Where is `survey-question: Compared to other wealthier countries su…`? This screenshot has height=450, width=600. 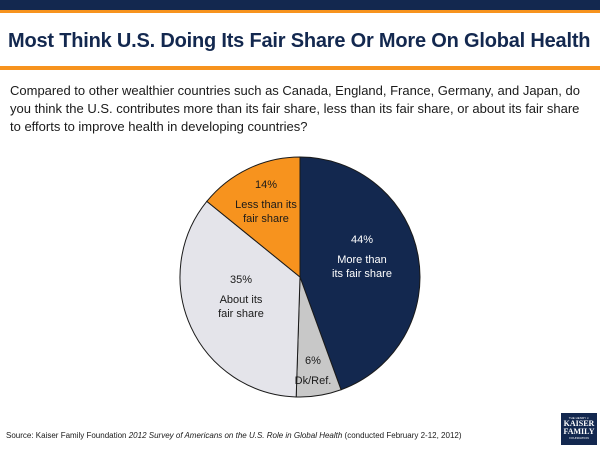
survey-question: Compared to other wealthier countries su… is located at coordinates (295, 108).